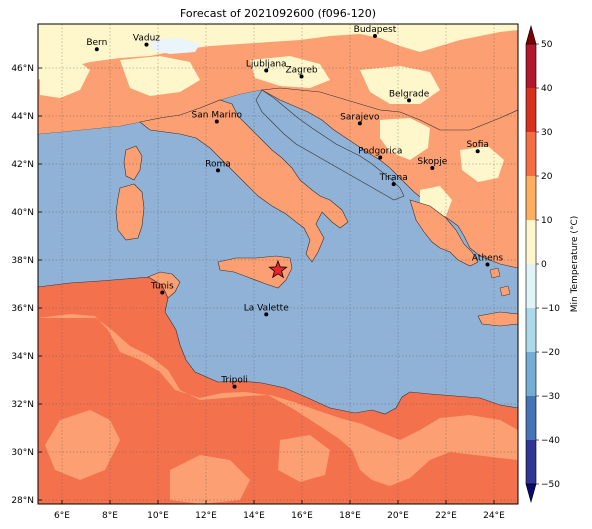  I want to click on europe-cold-patch, so click(175, 46).